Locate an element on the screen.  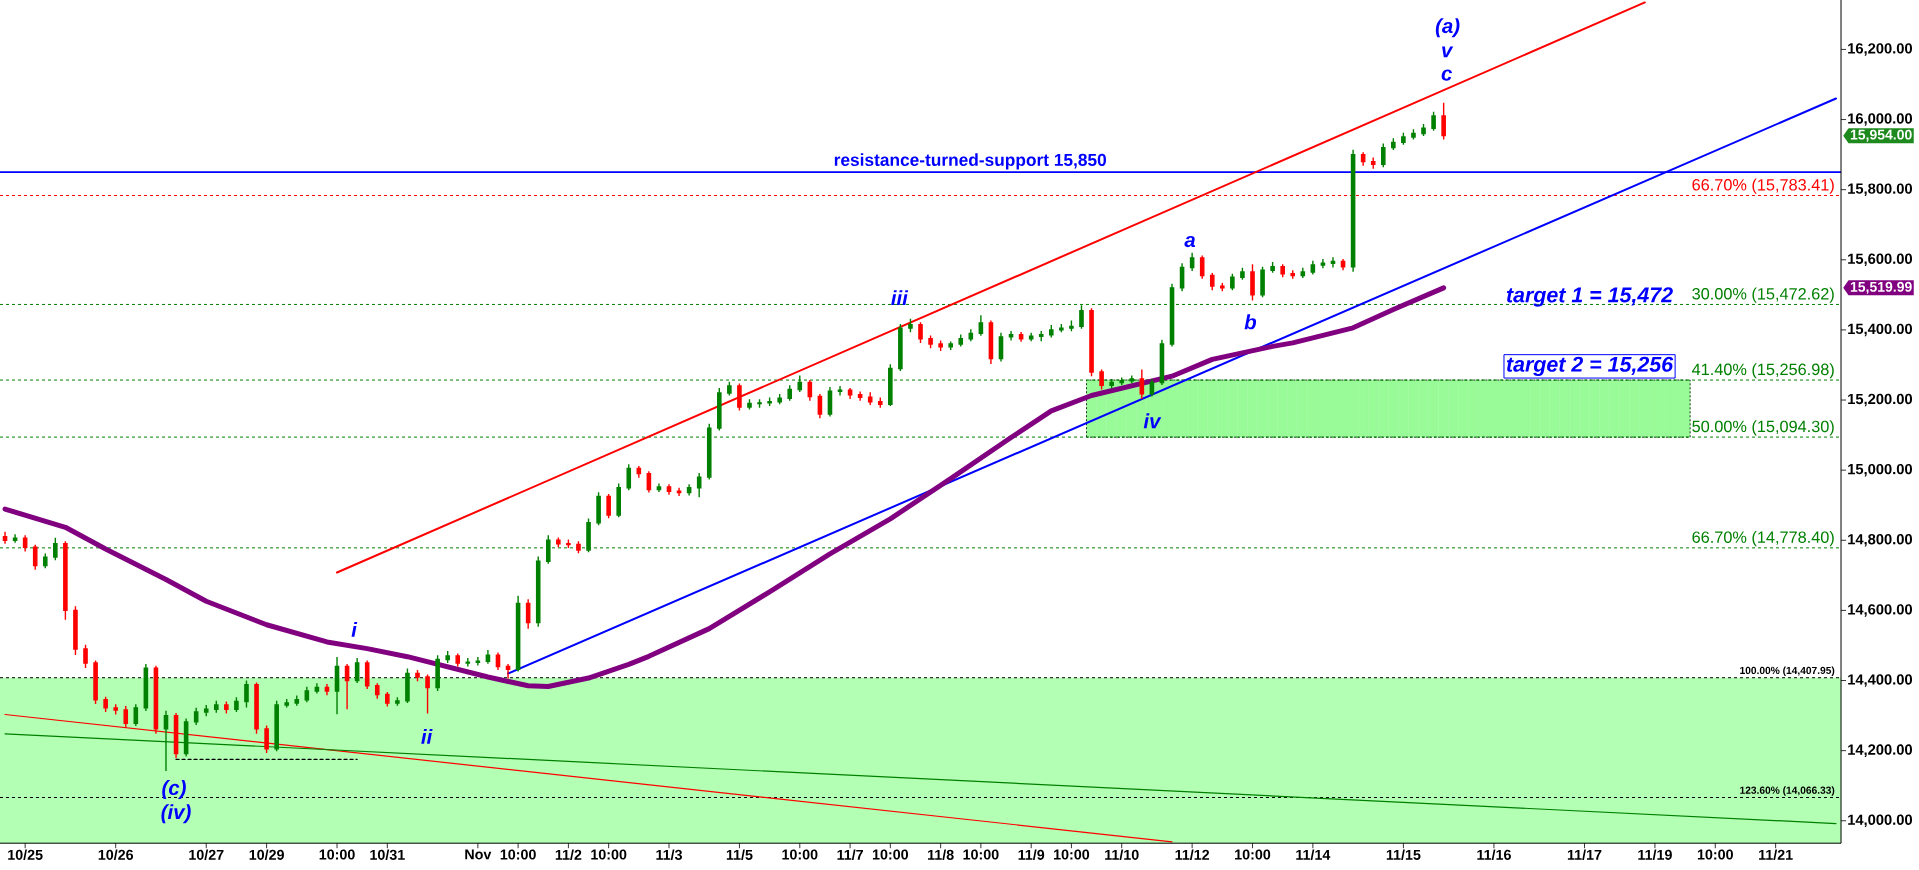
x-tick-label: 11/16 is located at coordinates (1494, 855).